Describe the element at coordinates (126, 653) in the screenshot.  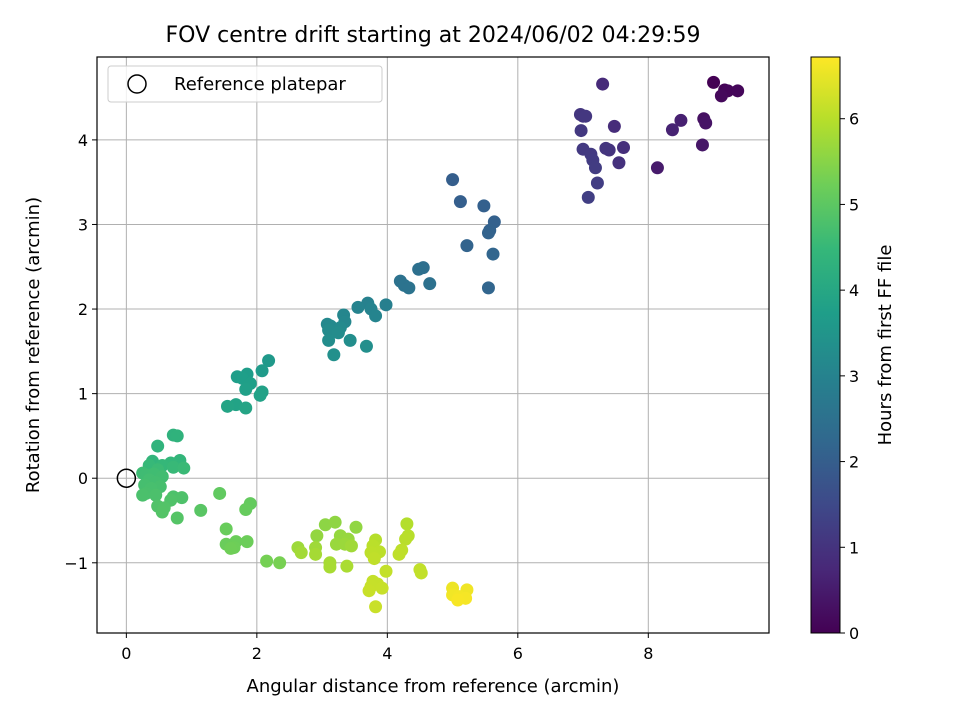
I see `x-tick-label: 0` at that location.